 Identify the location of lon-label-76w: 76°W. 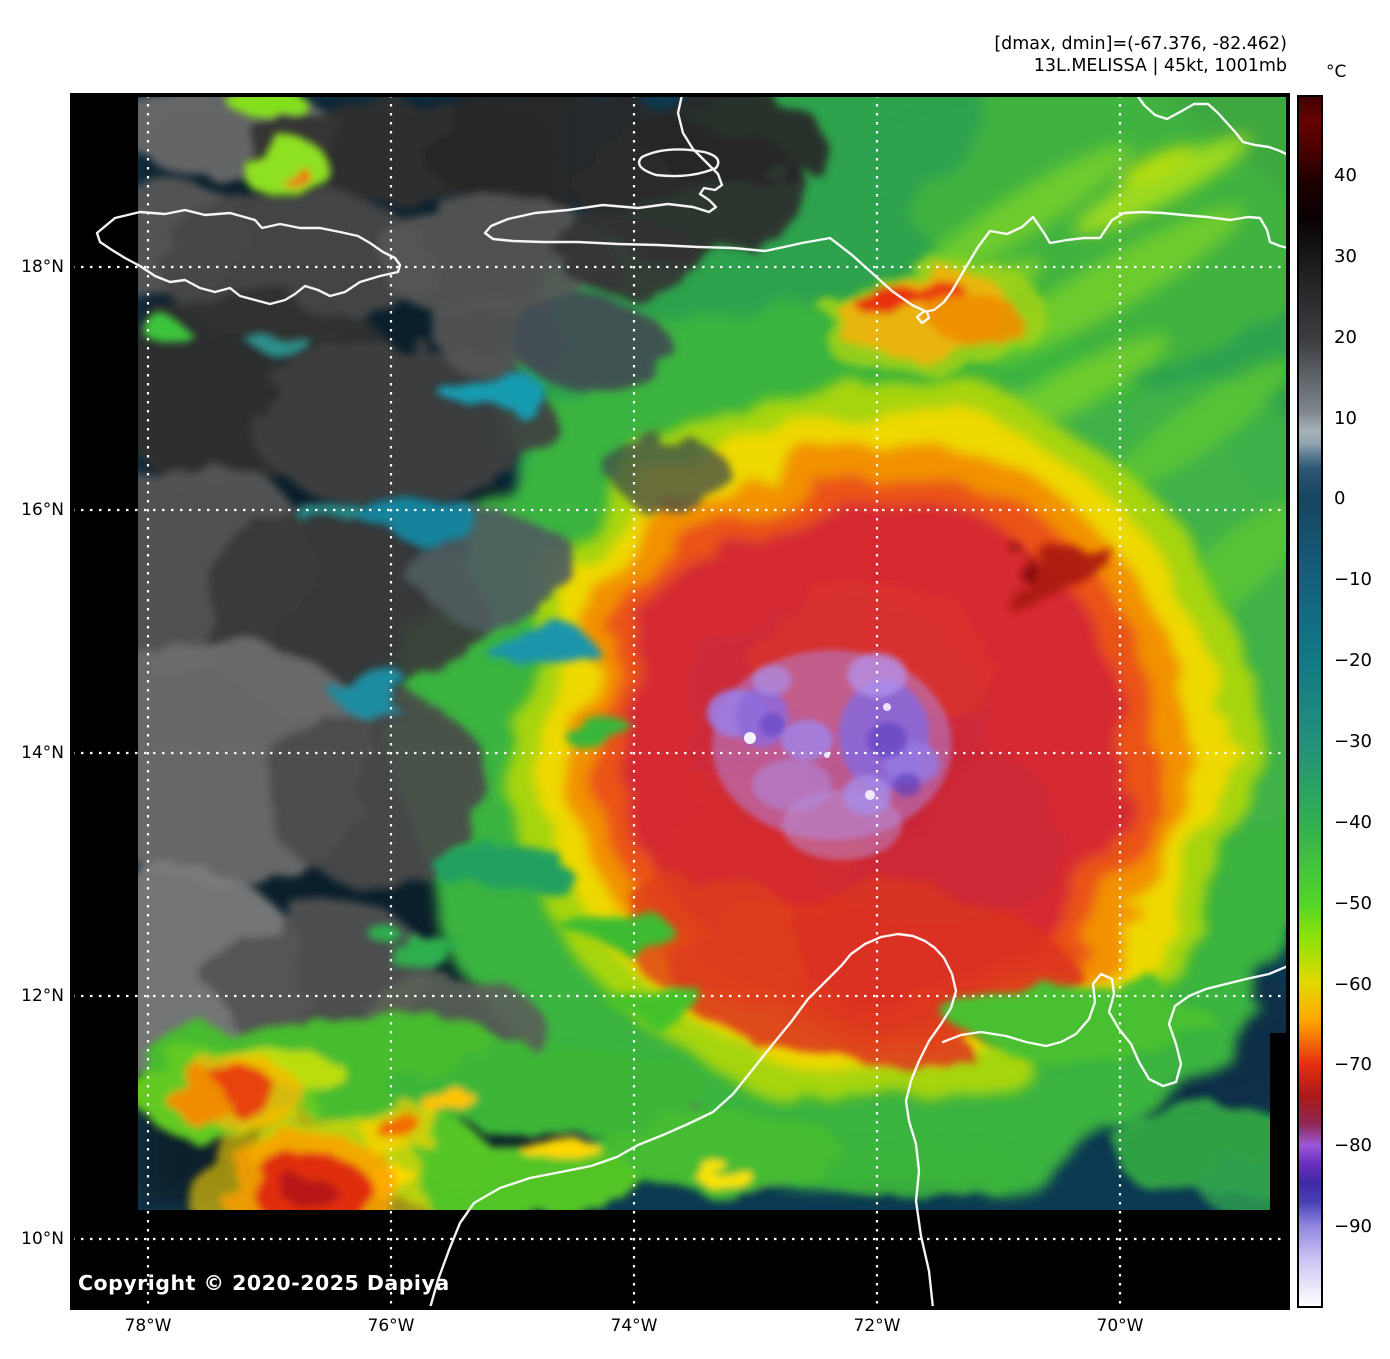
(391, 1326).